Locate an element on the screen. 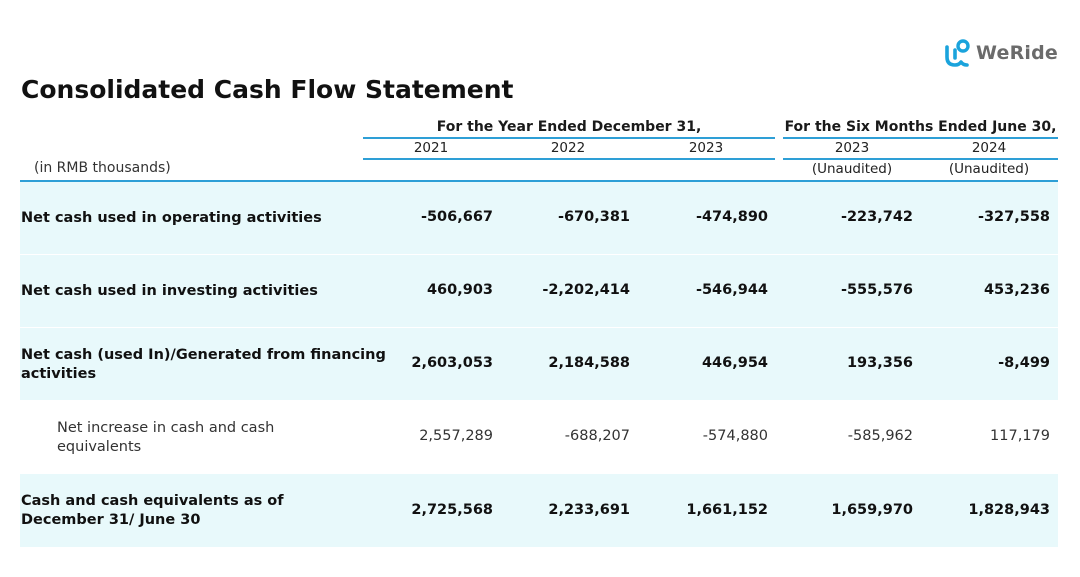 Image resolution: width=1080 pixels, height=577 pixels. row-label-line-2: activities is located at coordinates (59, 374).